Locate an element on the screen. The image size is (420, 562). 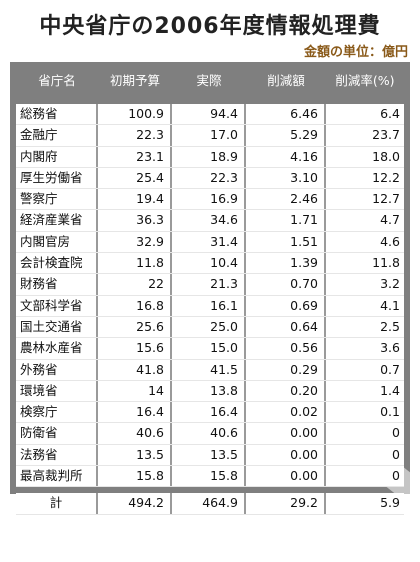
table-row: 環境省 14 13.8 0.20 1.4 is located at coordinates (210, 391).